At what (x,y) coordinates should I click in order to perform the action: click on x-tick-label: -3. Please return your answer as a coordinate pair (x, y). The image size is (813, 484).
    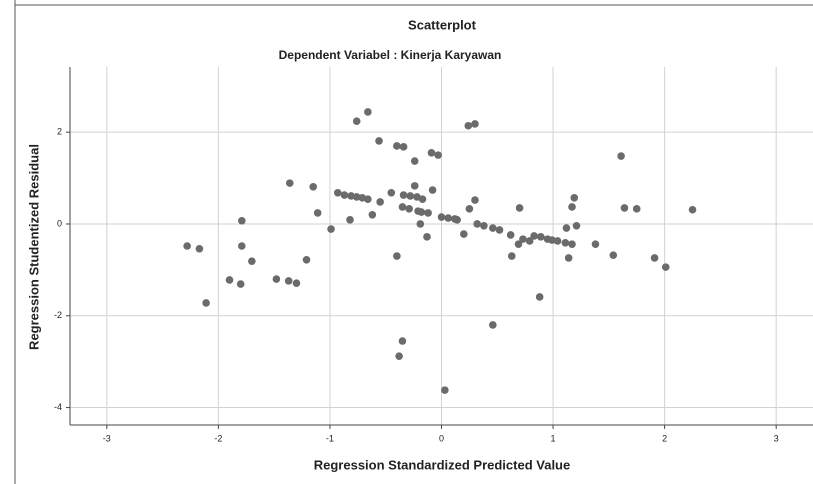
    Looking at the image, I should click on (107, 438).